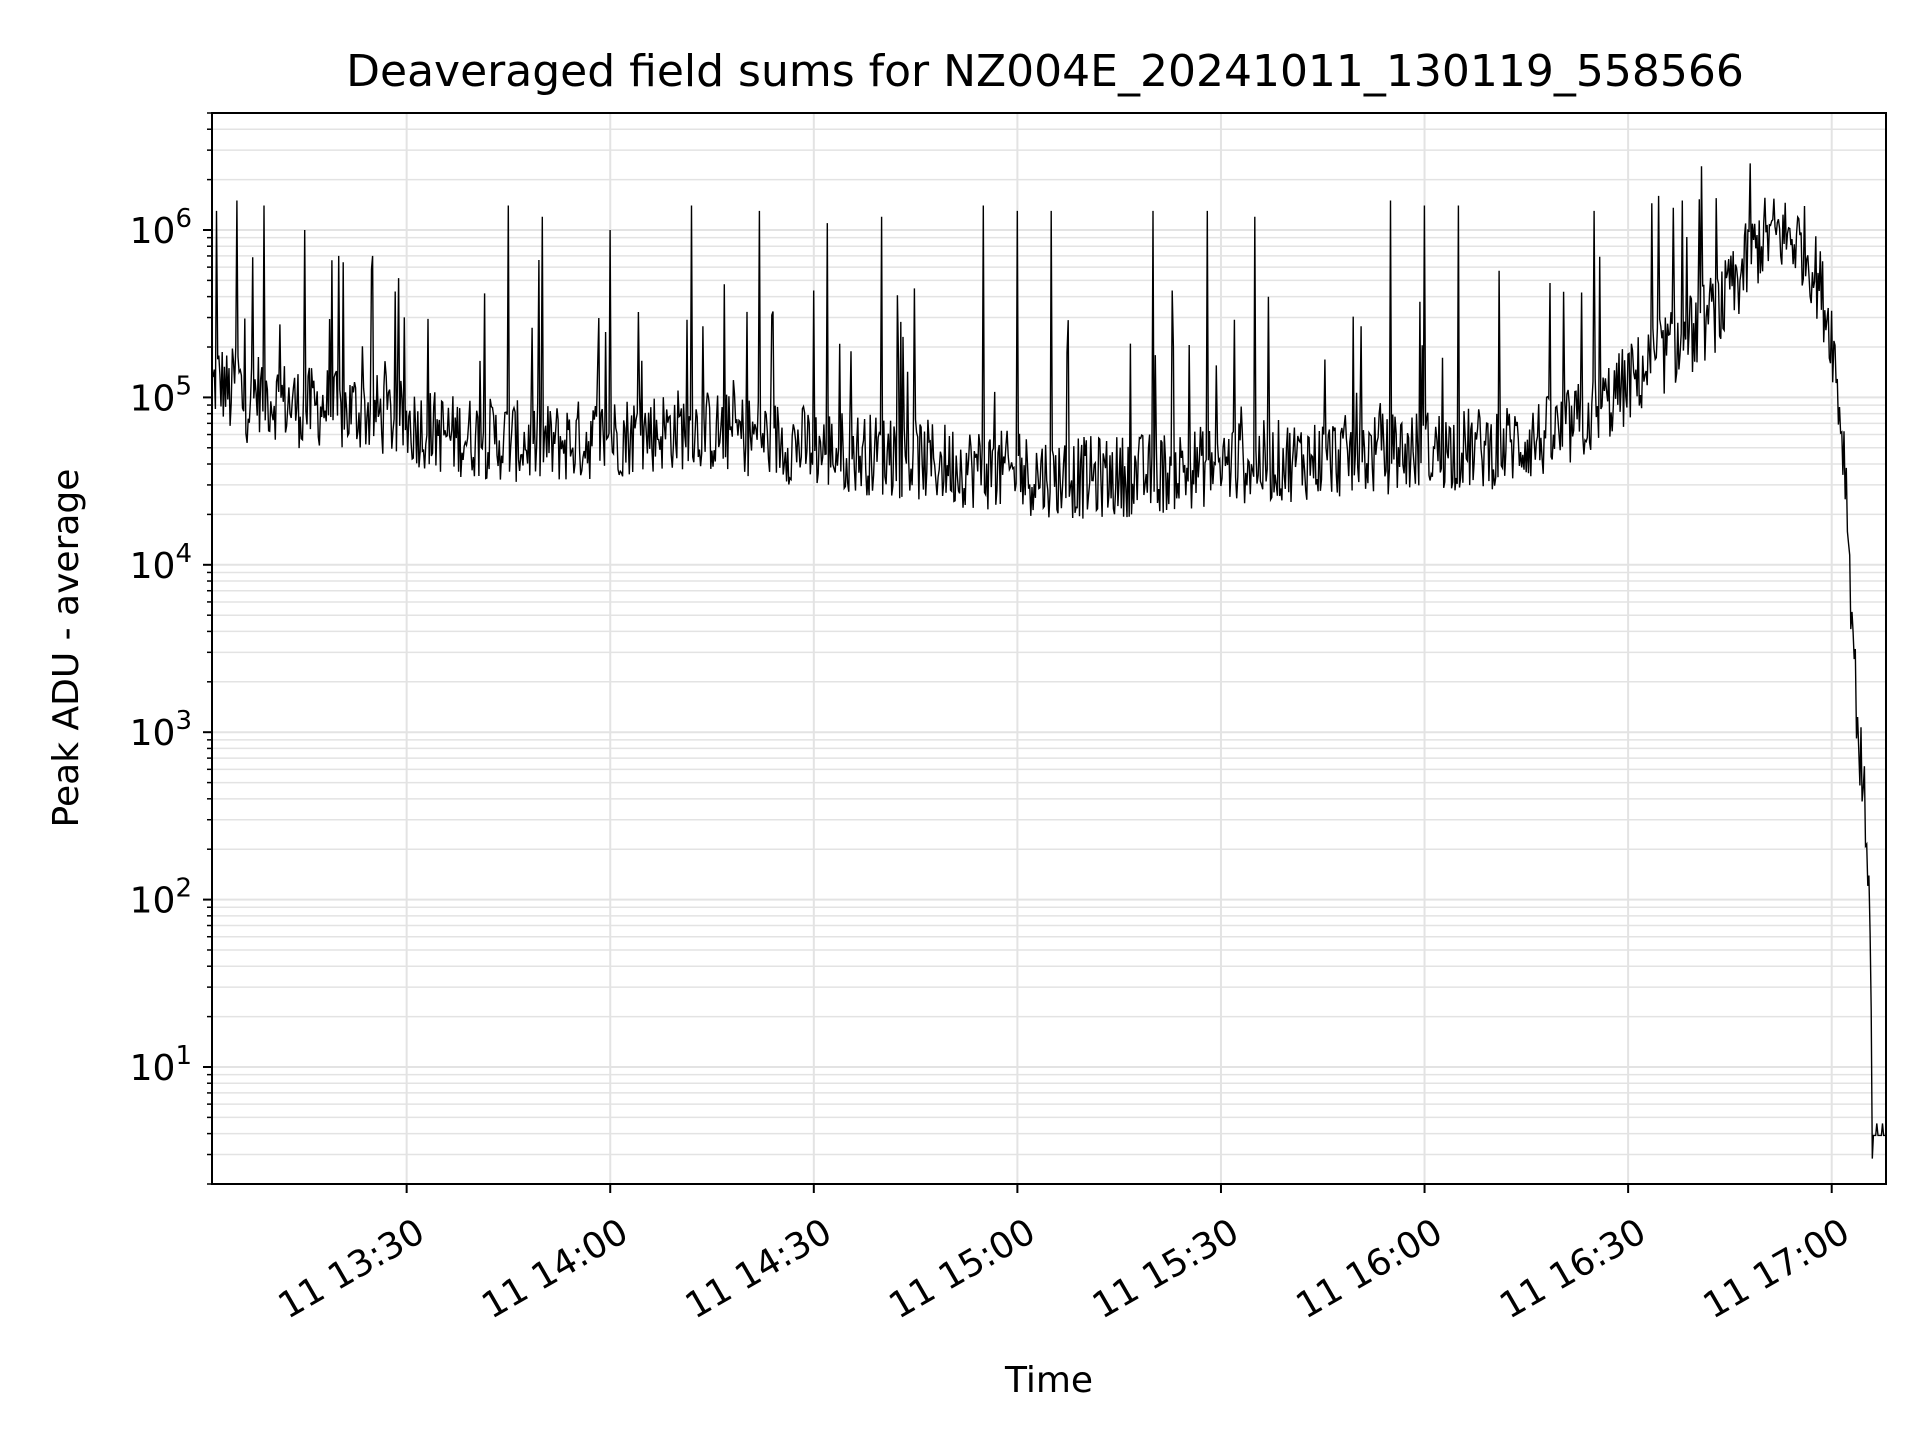 The height and width of the screenshot is (1440, 1920). I want to click on y-tick-exponent: 6, so click(183, 219).